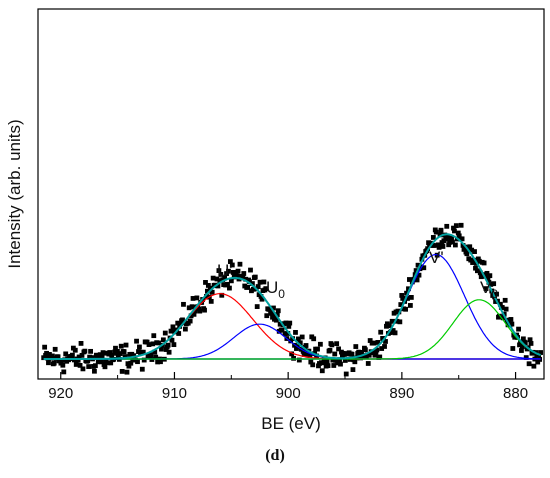 The image size is (550, 478). What do you see at coordinates (489, 289) in the screenshot?
I see `annotation-v0: V0` at bounding box center [489, 289].